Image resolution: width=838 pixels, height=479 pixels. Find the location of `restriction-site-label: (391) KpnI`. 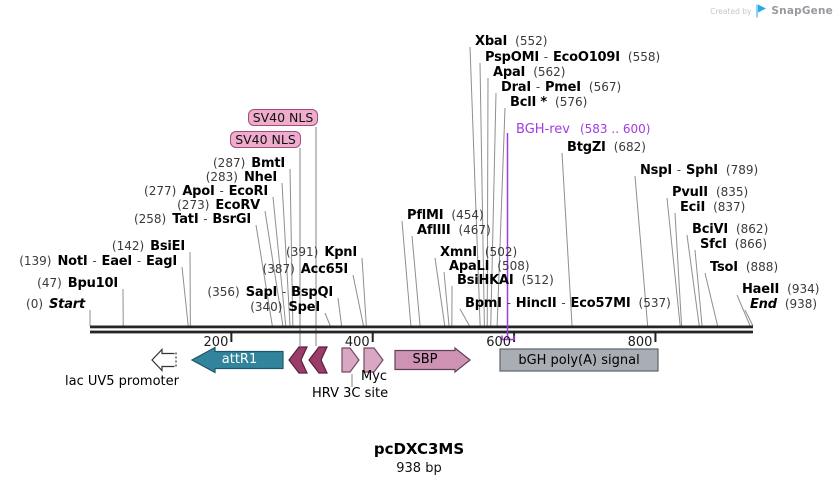

restriction-site-label: (391) KpnI is located at coordinates (321, 252).